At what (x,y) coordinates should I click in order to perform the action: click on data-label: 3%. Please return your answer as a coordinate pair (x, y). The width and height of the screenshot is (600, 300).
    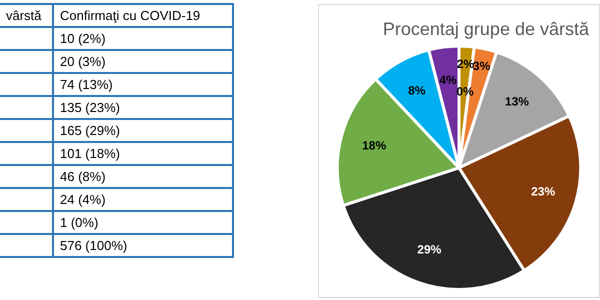
    Looking at the image, I should click on (481, 66).